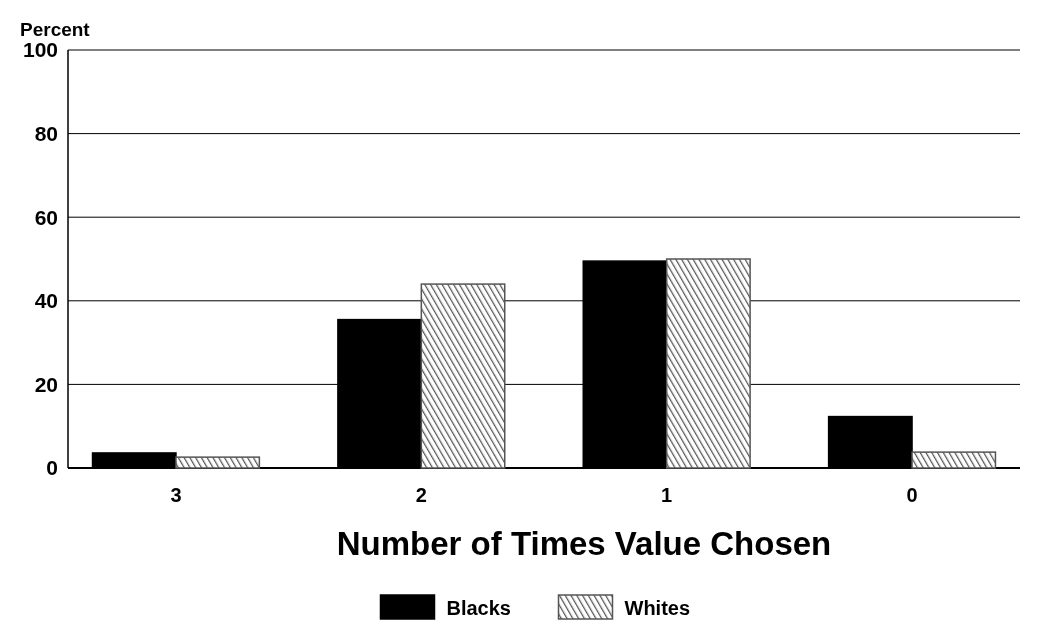 This screenshot has height=631, width=1037. What do you see at coordinates (46, 384) in the screenshot?
I see `y-tick-label: 20` at bounding box center [46, 384].